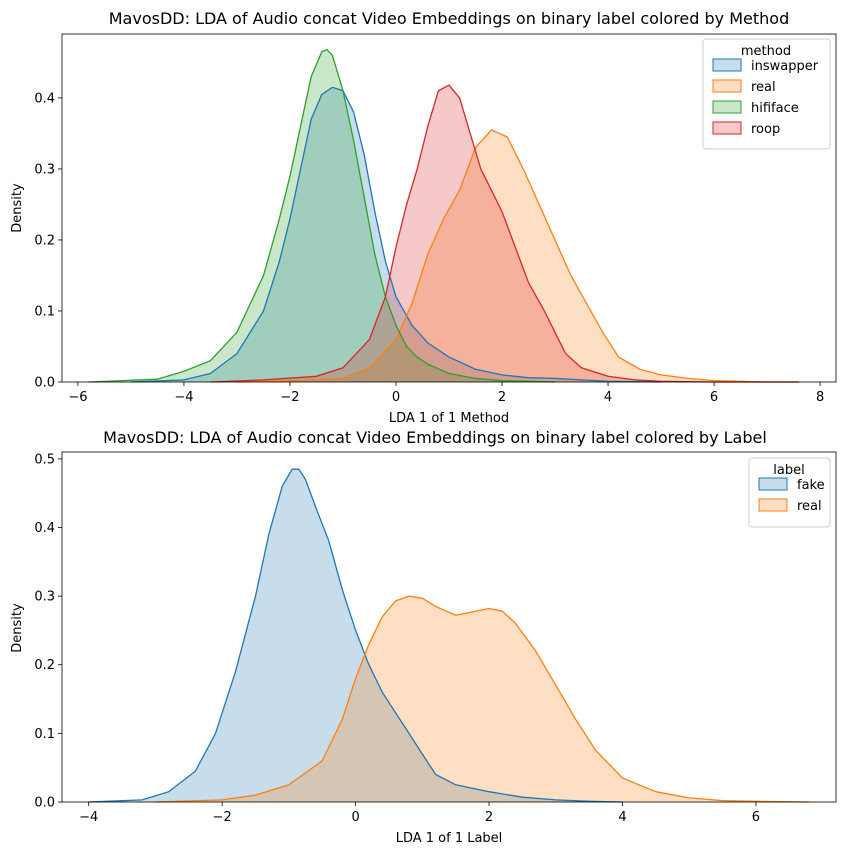 This screenshot has width=846, height=855. What do you see at coordinates (775, 108) in the screenshot?
I see `legend-label-hififace: hififace` at bounding box center [775, 108].